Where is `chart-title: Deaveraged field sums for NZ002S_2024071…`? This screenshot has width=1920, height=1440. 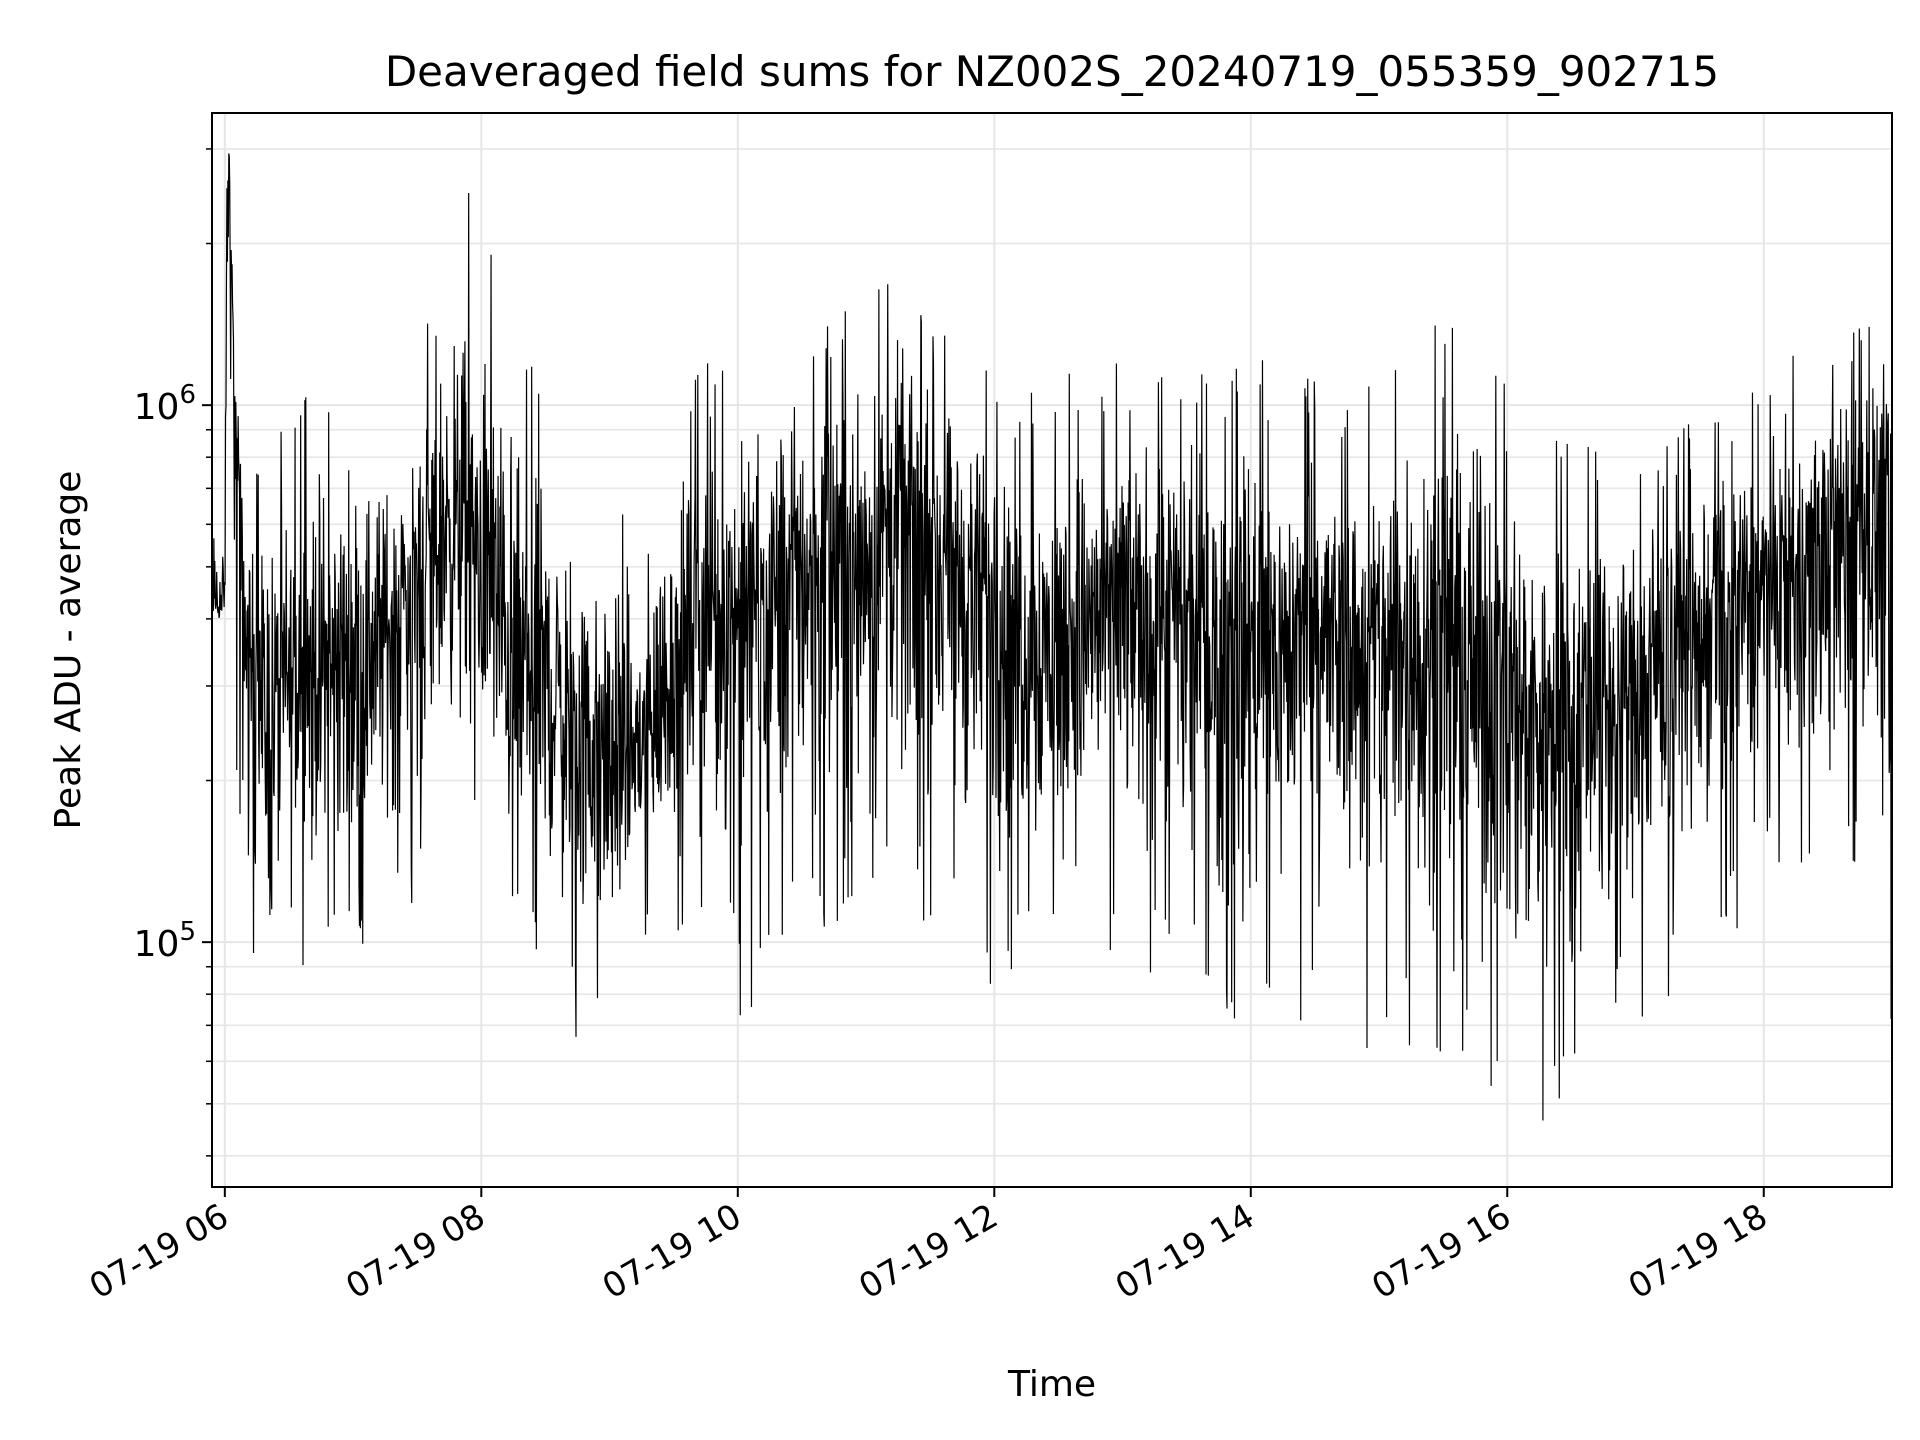
chart-title: Deaveraged field sums for NZ002S_2024071… is located at coordinates (1052, 71).